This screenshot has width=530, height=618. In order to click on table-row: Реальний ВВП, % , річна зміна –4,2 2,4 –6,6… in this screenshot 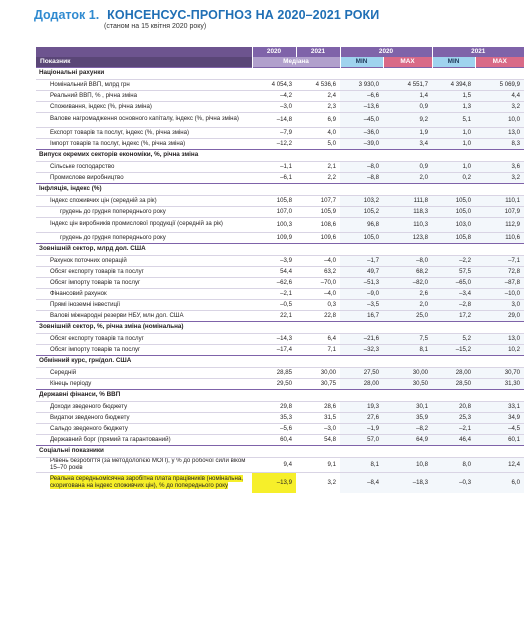, I will do `click(280, 95)`.